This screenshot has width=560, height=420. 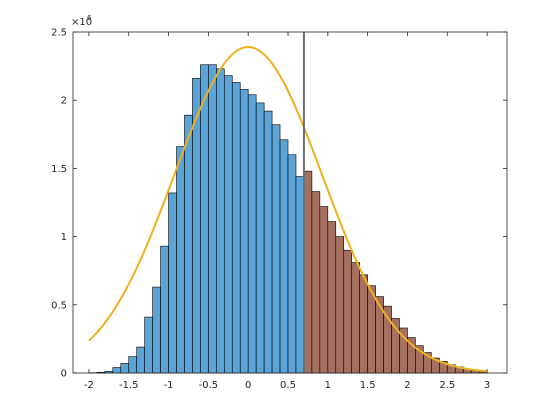 What do you see at coordinates (276, 249) in the screenshot?
I see `histogram-bar-s0-b23` at bounding box center [276, 249].